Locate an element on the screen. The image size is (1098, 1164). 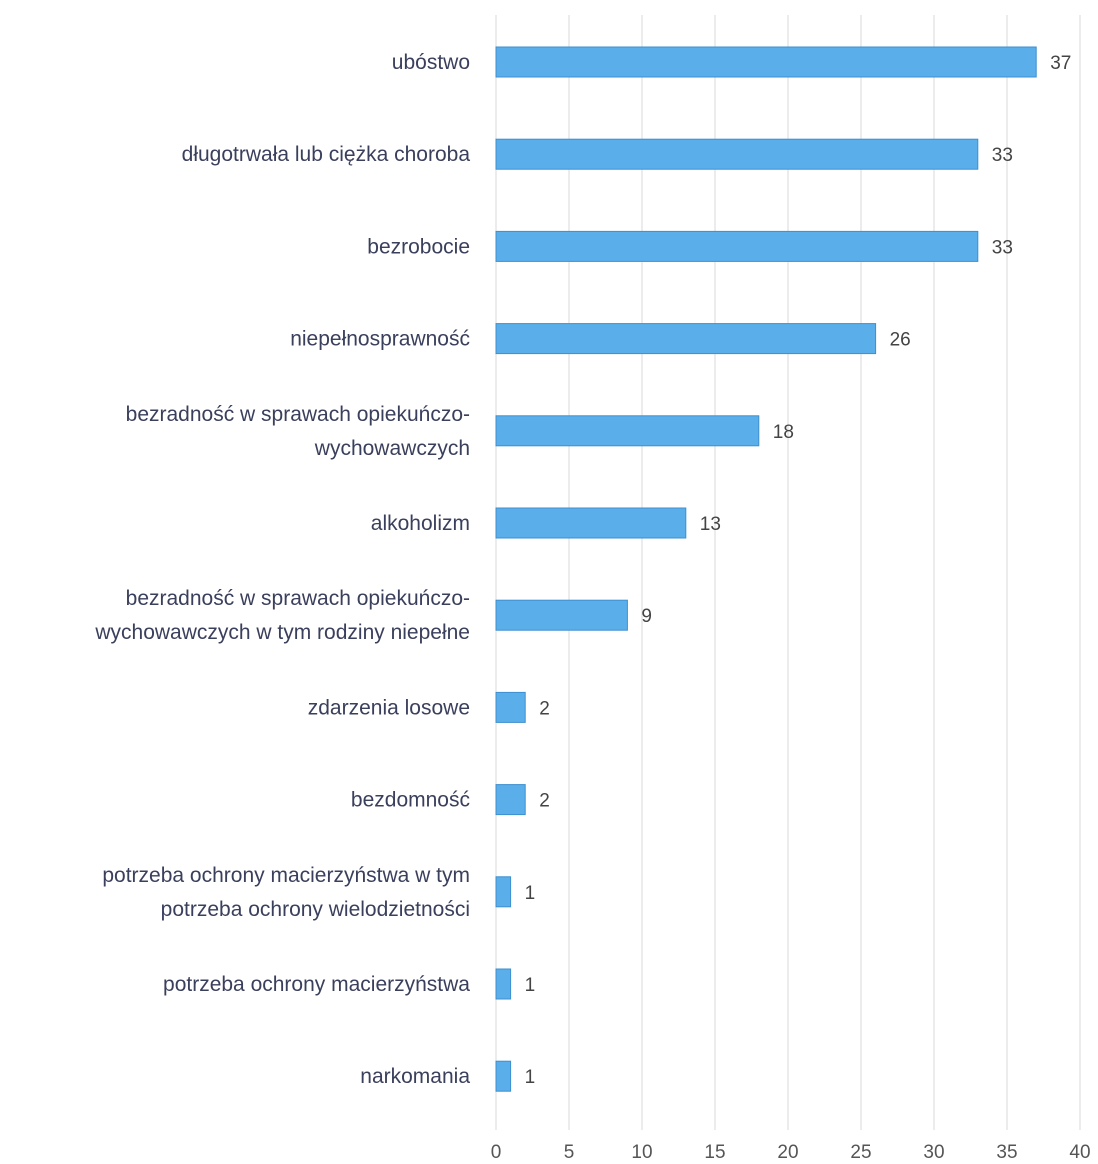
category-label: bezrobocie is located at coordinates (418, 246).